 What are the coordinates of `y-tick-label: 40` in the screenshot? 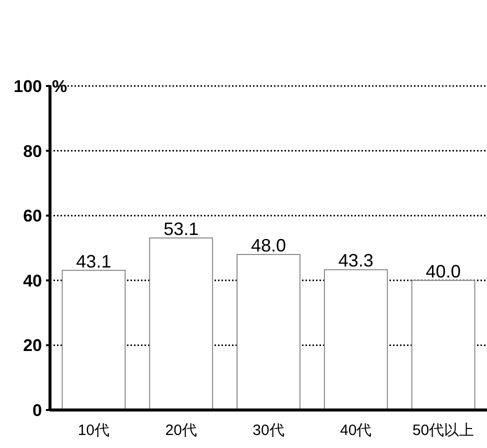 It's located at (32, 280).